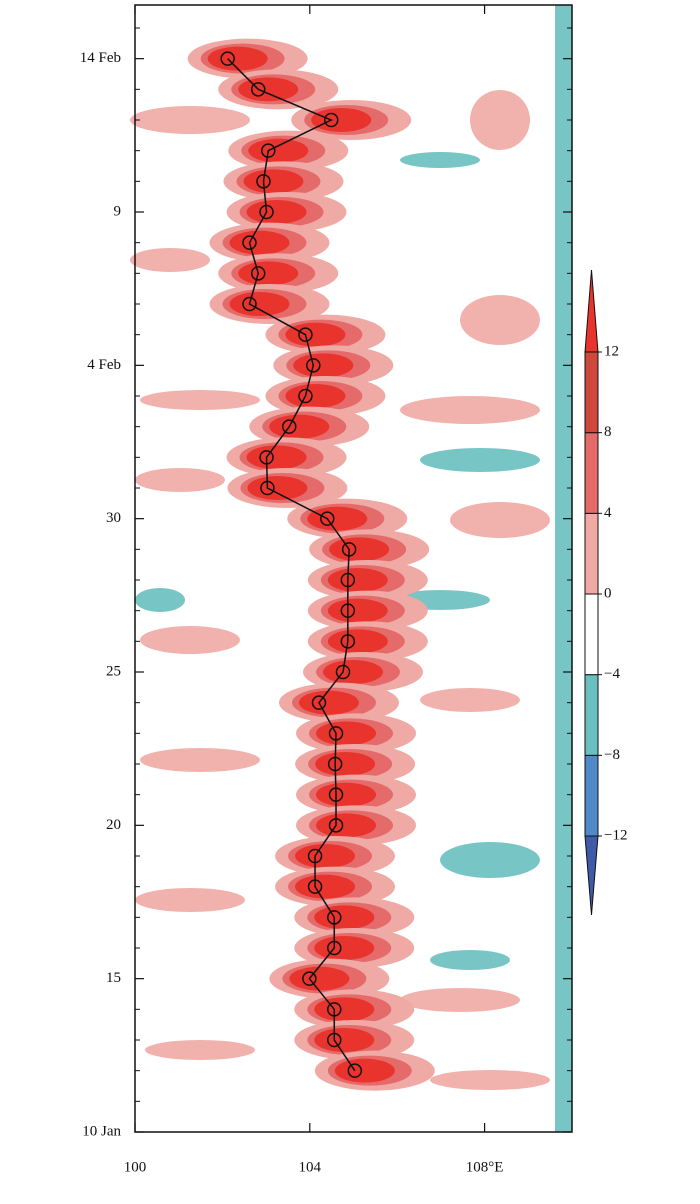 The width and height of the screenshot is (700, 1204). Describe the element at coordinates (310, 1167) in the screenshot. I see `x-tick-label: 104` at that location.